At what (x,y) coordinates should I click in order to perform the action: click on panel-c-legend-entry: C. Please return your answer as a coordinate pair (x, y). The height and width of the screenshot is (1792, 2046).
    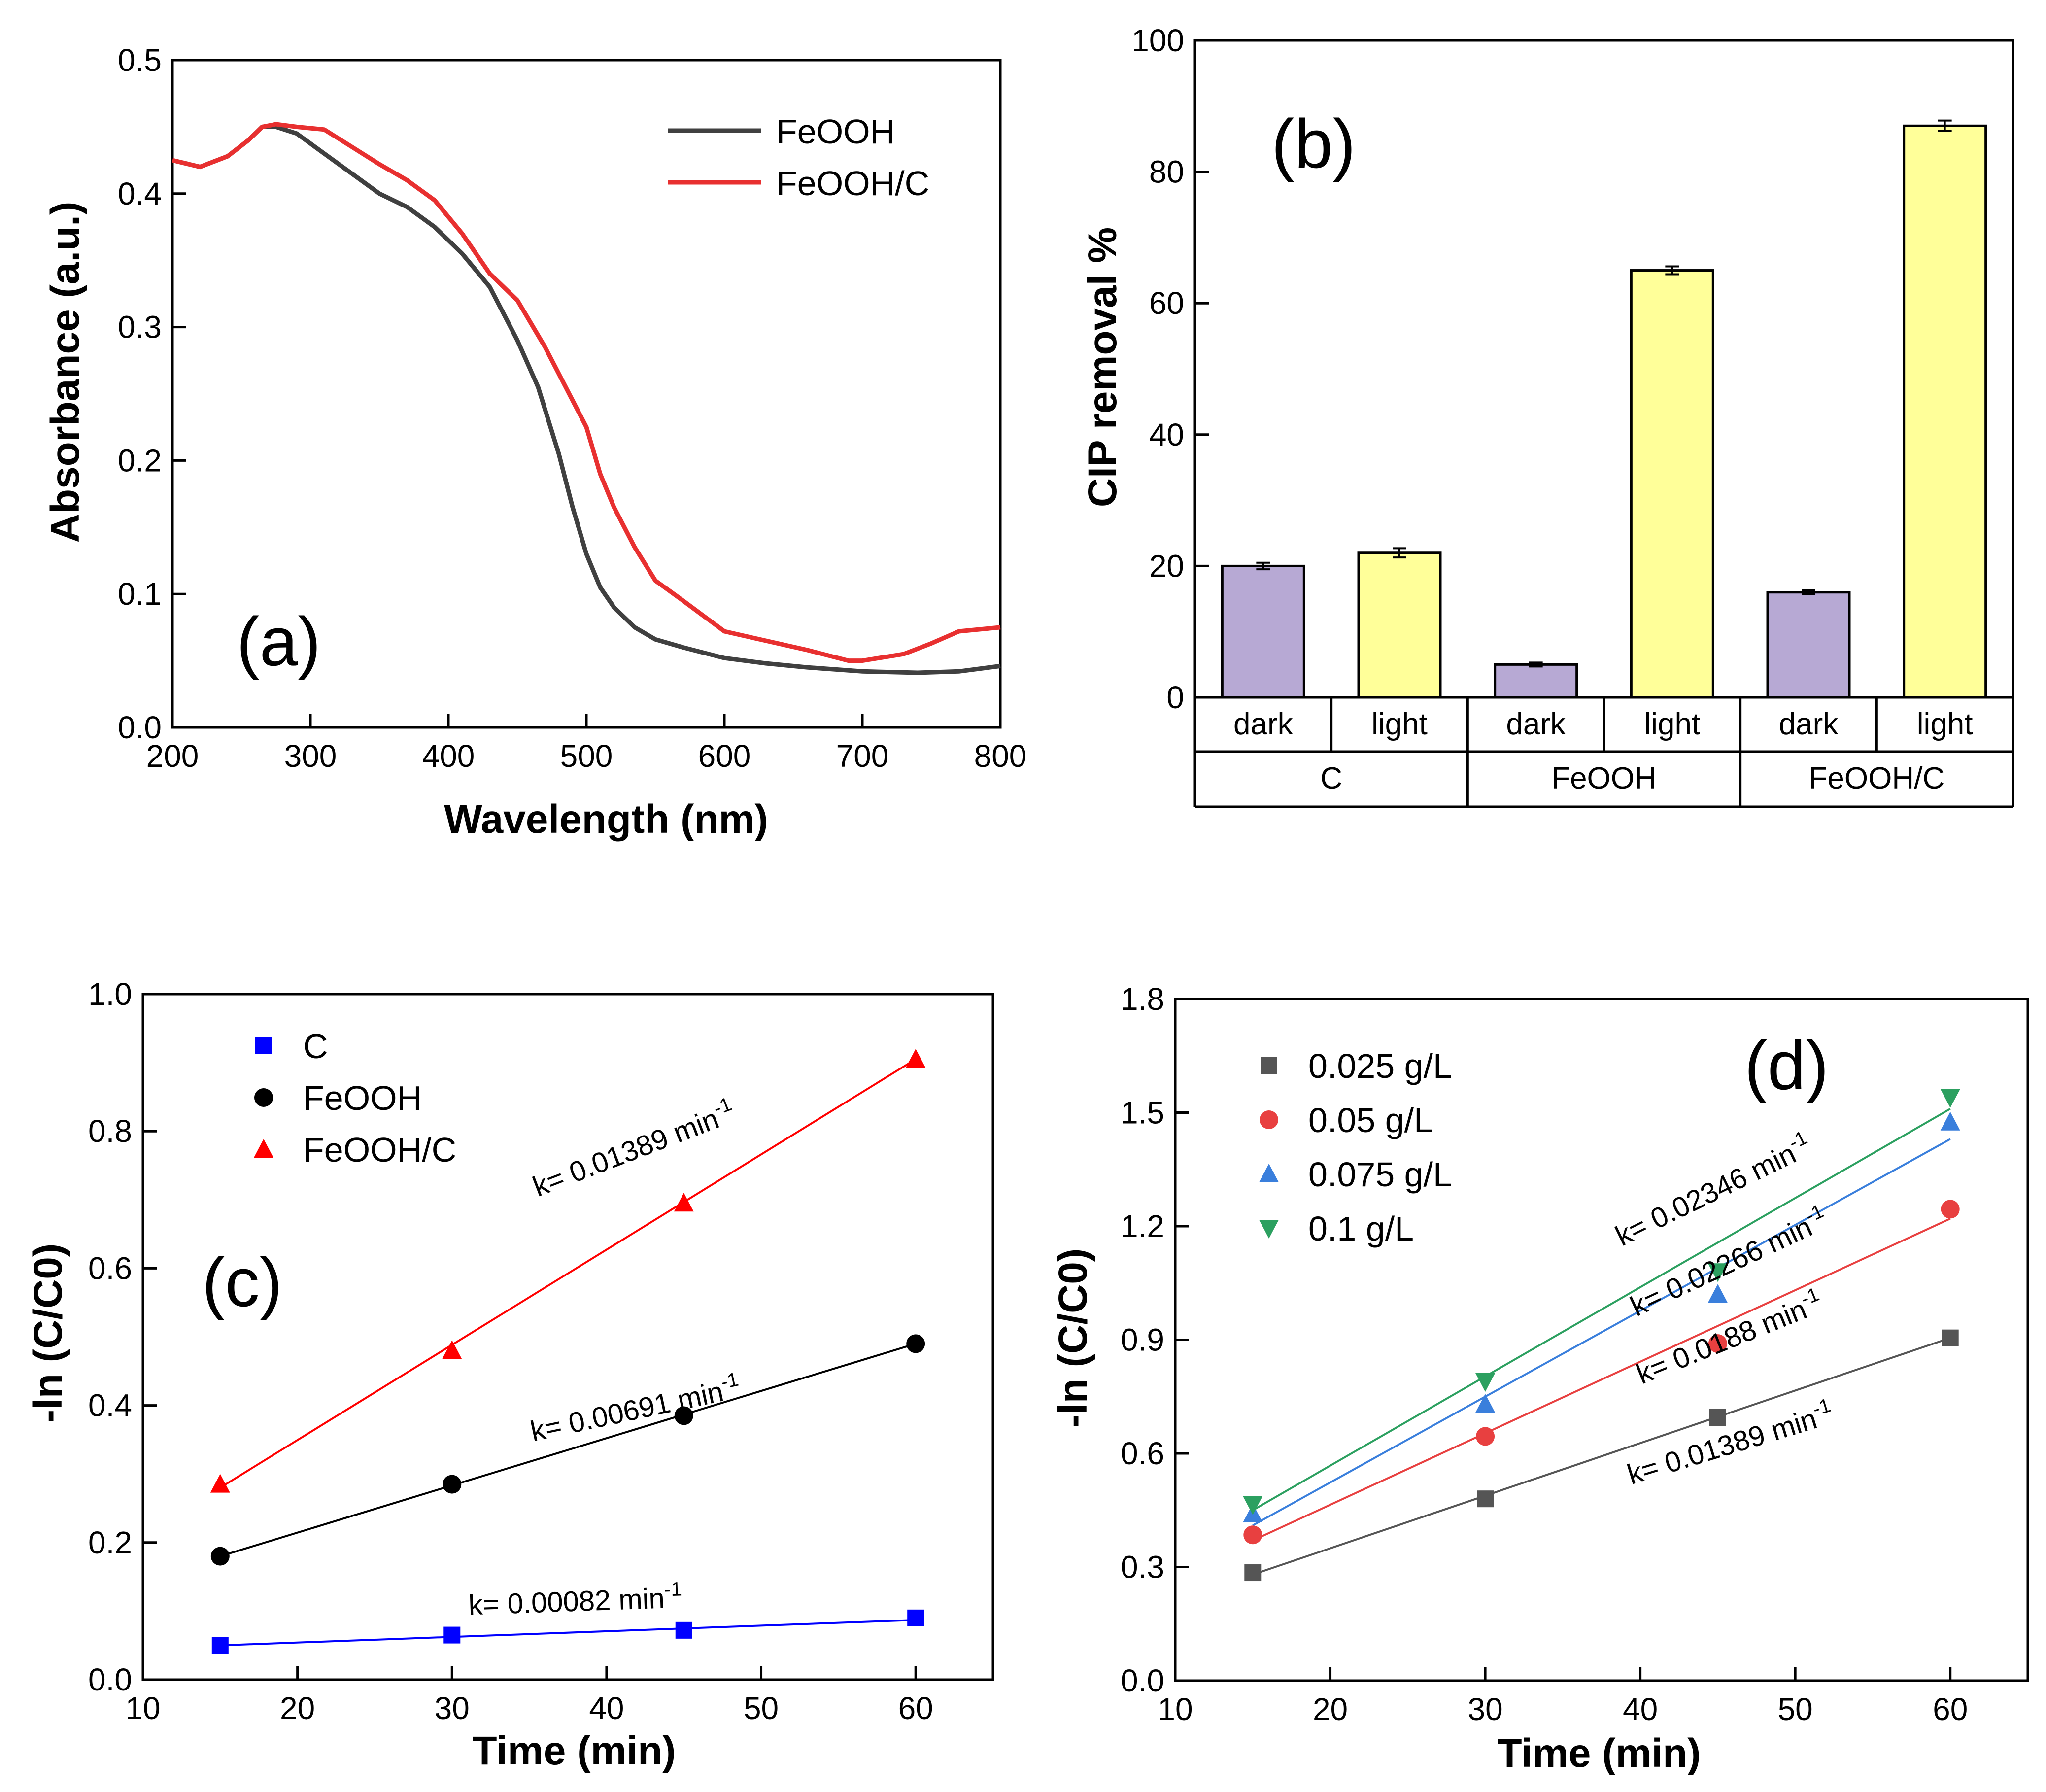
    Looking at the image, I should click on (315, 1046).